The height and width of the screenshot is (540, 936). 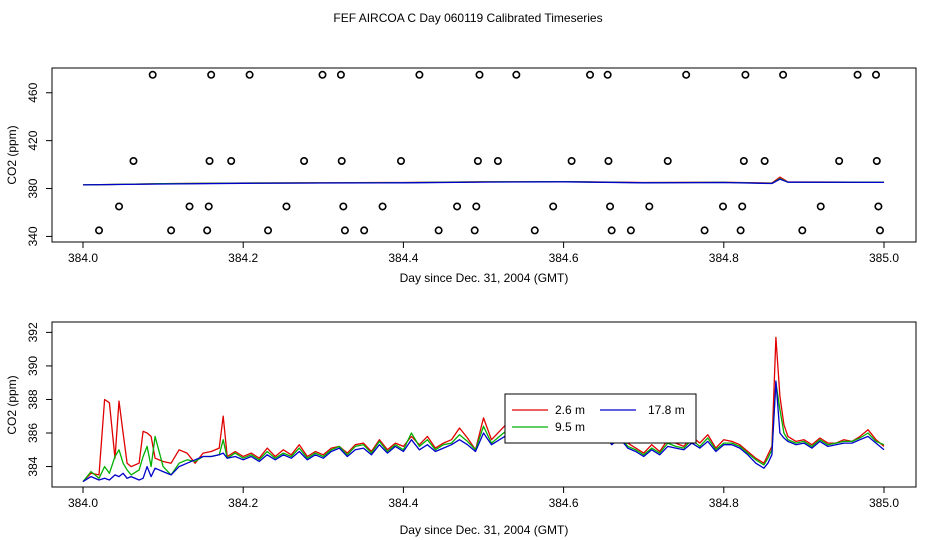 What do you see at coordinates (484, 530) in the screenshot?
I see `bottom-x-label: Day since Dec. 31, 2004 (GMT)` at bounding box center [484, 530].